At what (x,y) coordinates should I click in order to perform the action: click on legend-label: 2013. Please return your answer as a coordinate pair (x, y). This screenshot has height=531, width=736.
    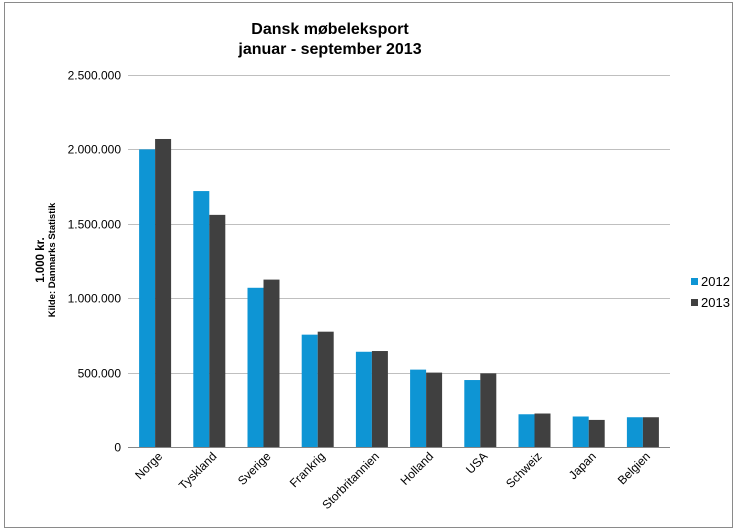
    Looking at the image, I should click on (715, 302).